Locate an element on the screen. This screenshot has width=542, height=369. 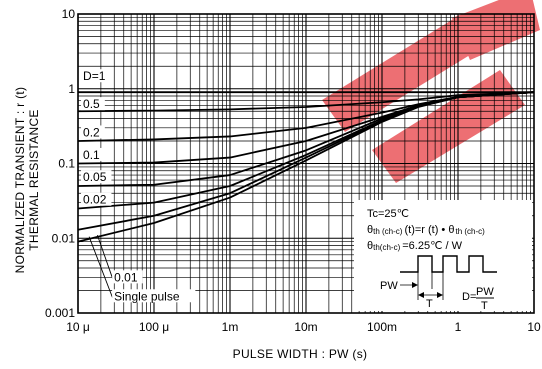
y-tick-label: 0.001 is located at coordinates (60, 313).